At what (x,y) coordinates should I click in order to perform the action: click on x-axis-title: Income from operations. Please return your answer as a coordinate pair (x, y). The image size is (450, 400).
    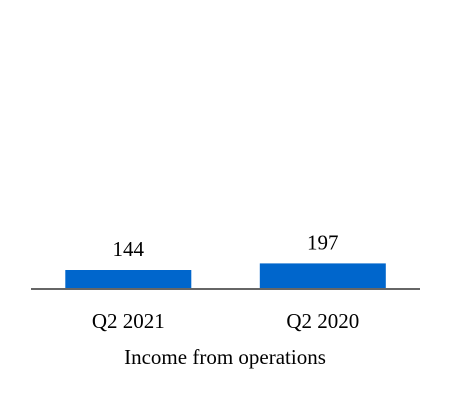
    Looking at the image, I should click on (225, 357).